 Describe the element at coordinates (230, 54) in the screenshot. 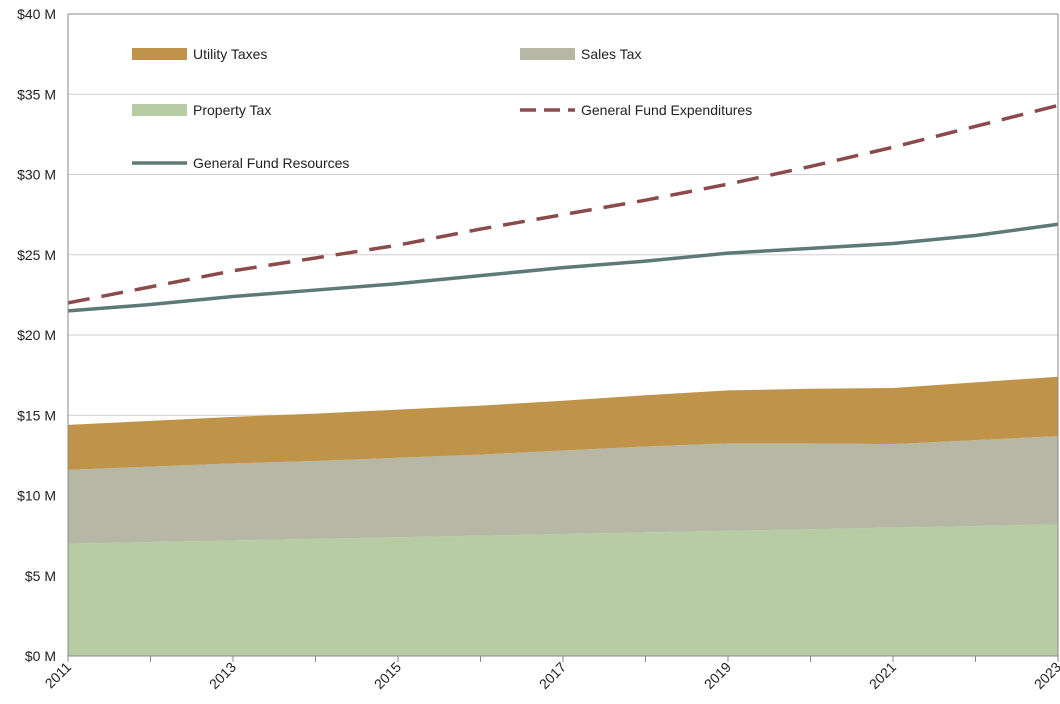

I see `legend-label: Utility Taxes` at that location.